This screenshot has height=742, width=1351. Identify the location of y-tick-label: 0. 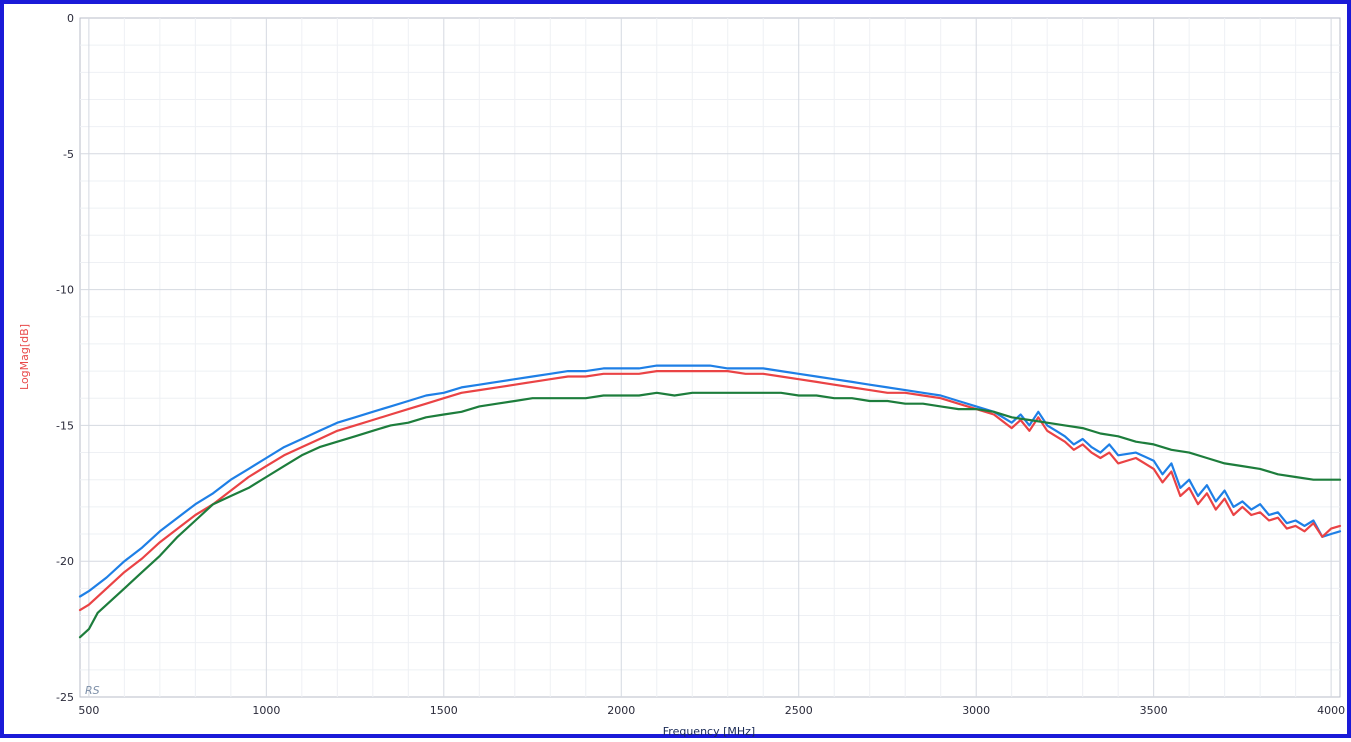
(70, 18).